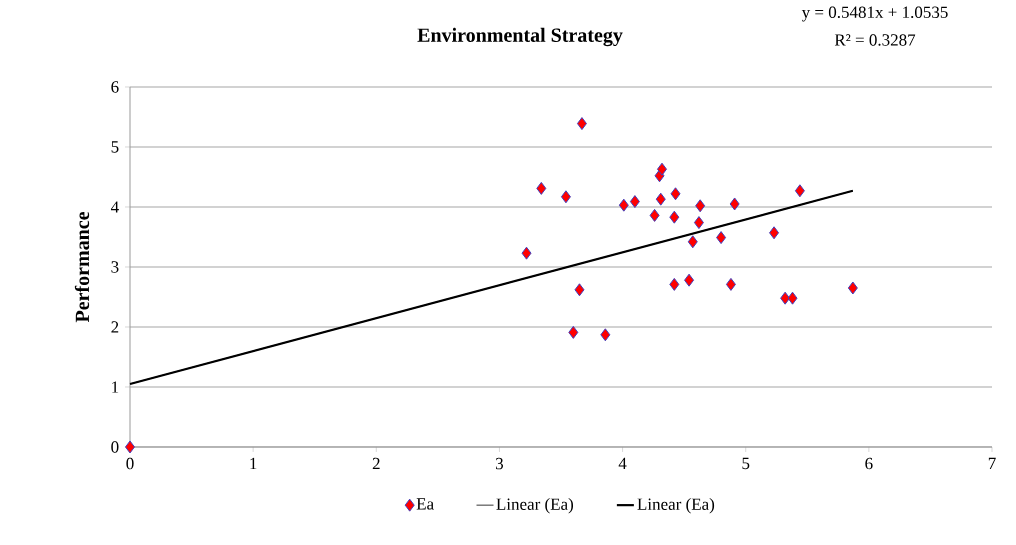 The height and width of the screenshot is (545, 1016). What do you see at coordinates (992, 463) in the screenshot?
I see `x-tick-label: 7` at bounding box center [992, 463].